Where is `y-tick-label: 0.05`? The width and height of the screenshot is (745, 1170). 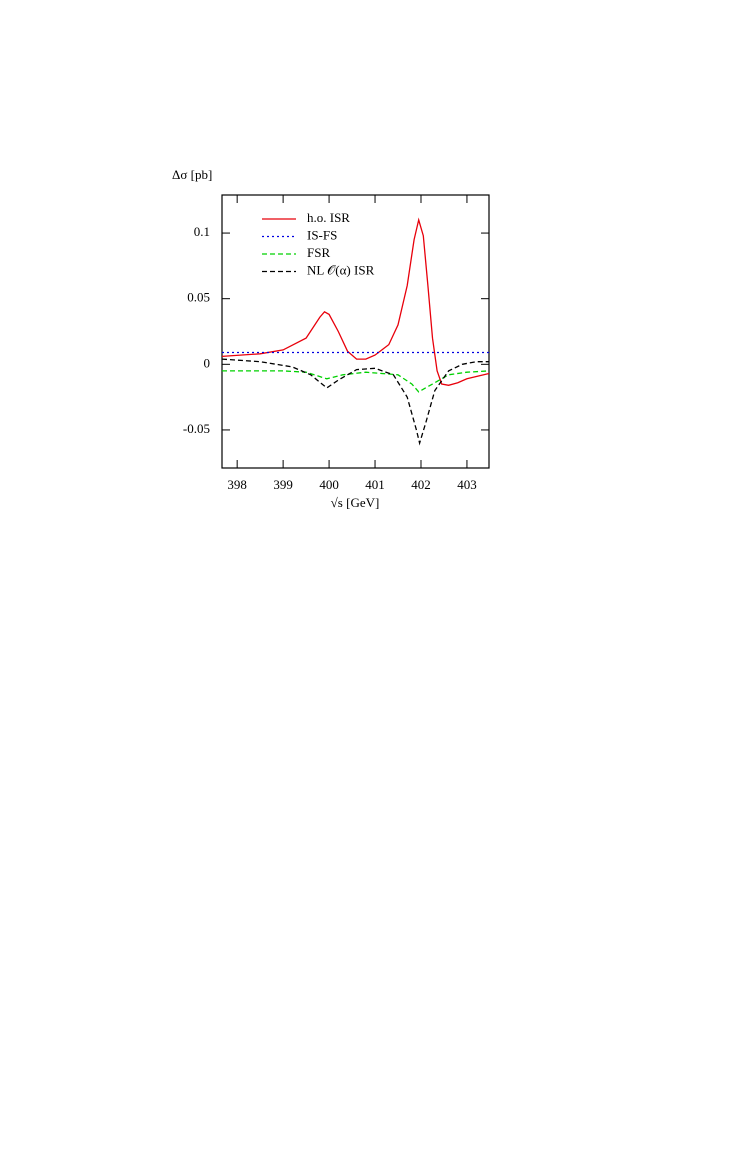
y-tick-label: 0.05 is located at coordinates (198, 297).